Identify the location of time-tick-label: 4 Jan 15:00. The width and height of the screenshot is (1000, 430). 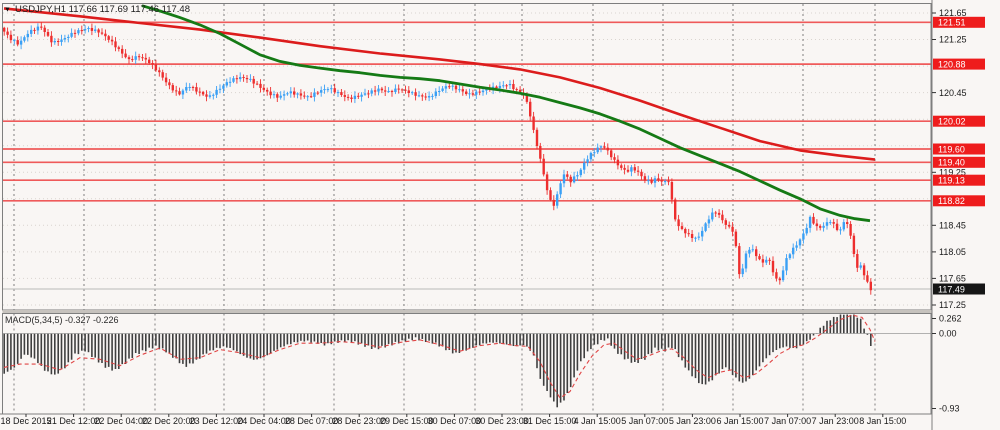
(597, 421).